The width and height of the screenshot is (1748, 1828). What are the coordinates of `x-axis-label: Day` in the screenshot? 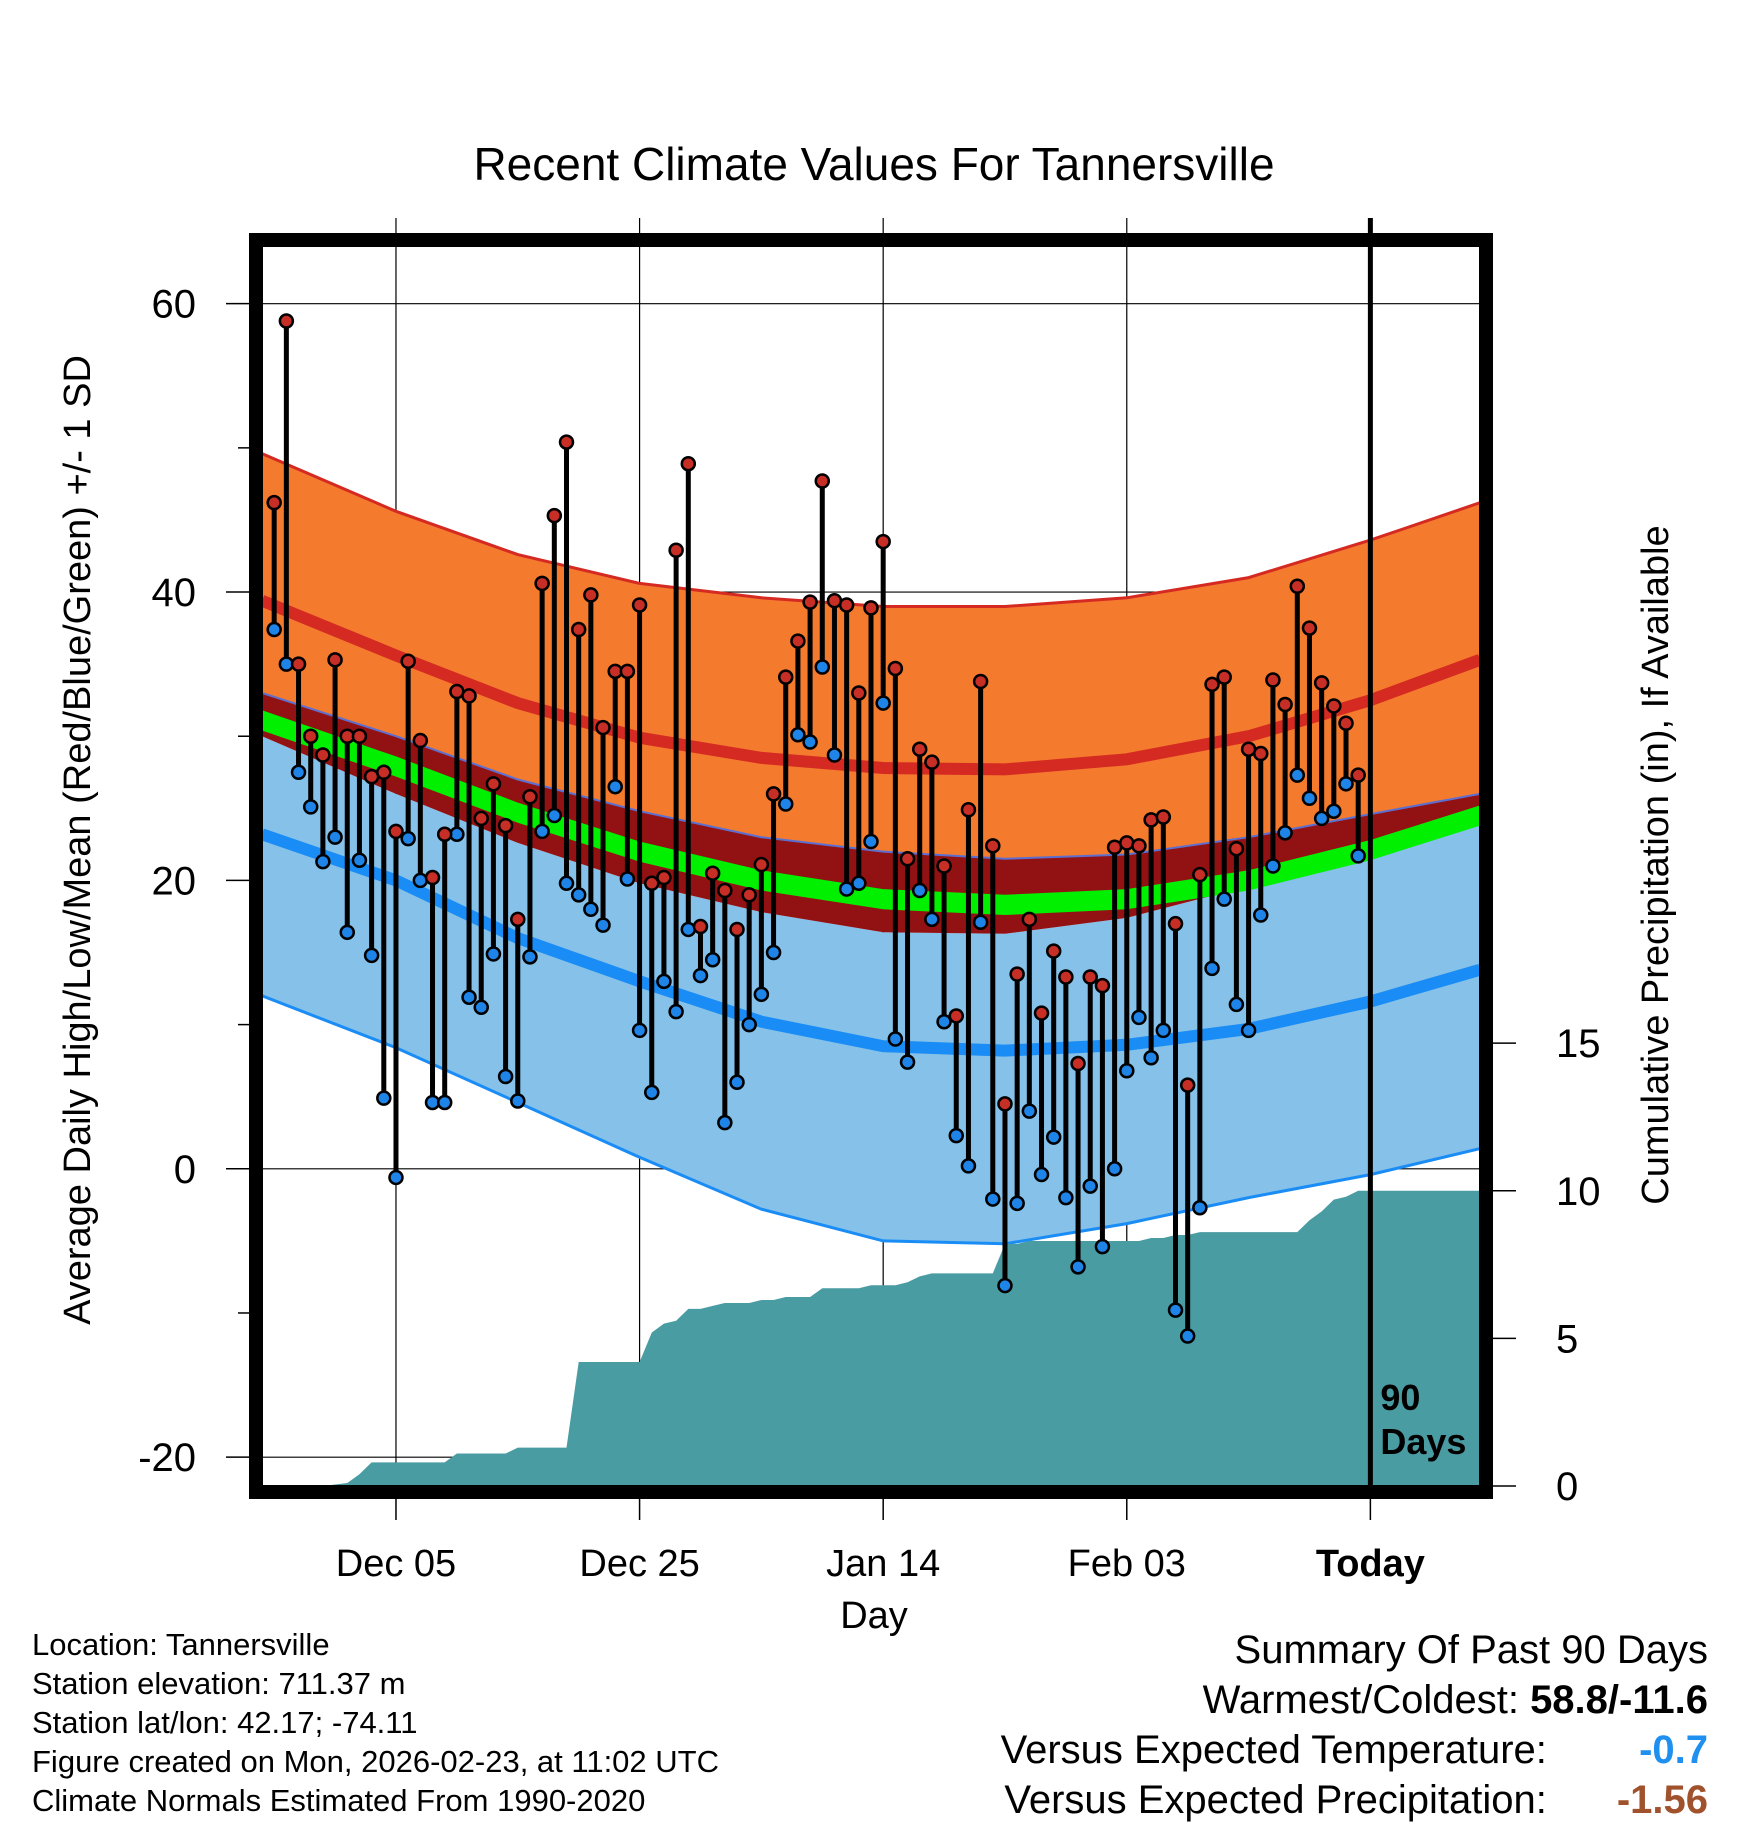 It's located at (874, 1616).